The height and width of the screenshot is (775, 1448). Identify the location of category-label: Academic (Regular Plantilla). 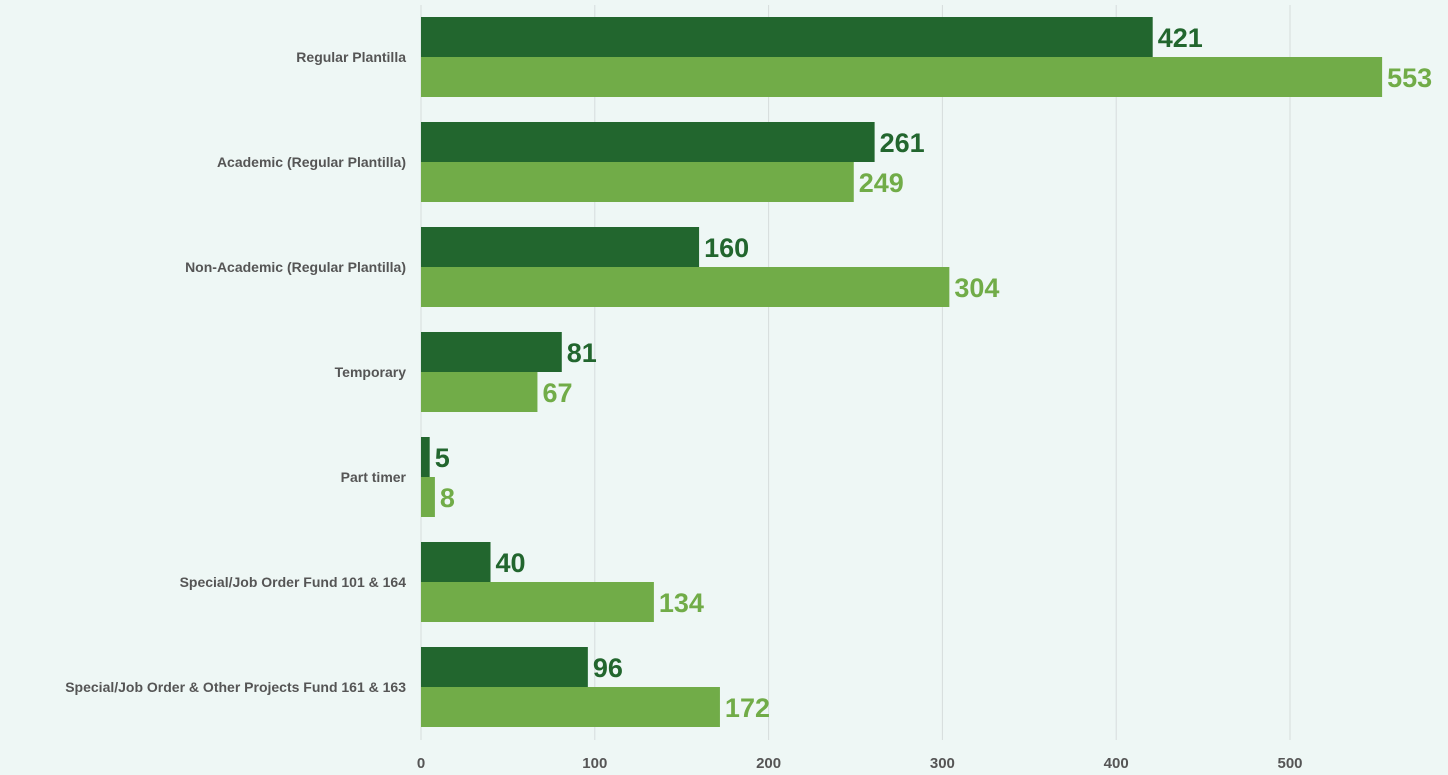
(311, 162).